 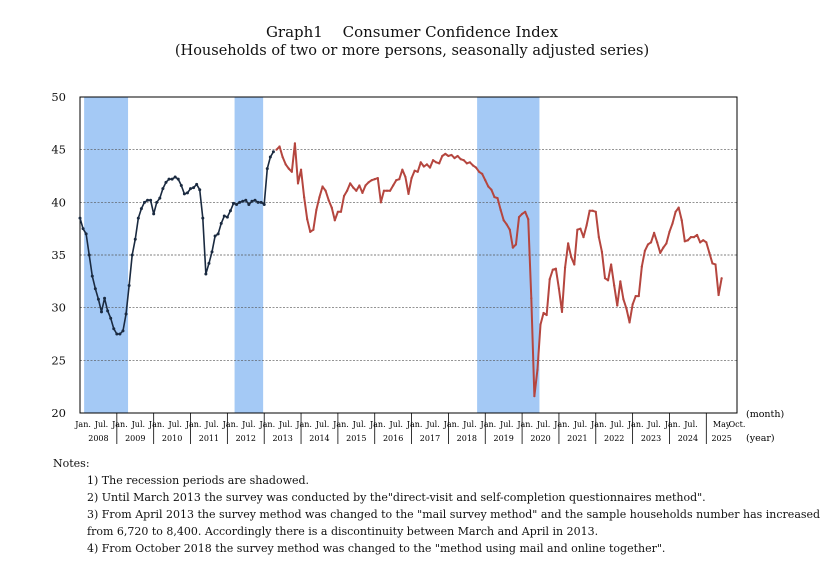 What do you see at coordinates (193, 424) in the screenshot?
I see `x-month-label-2011-jan: Jan.` at bounding box center [193, 424].